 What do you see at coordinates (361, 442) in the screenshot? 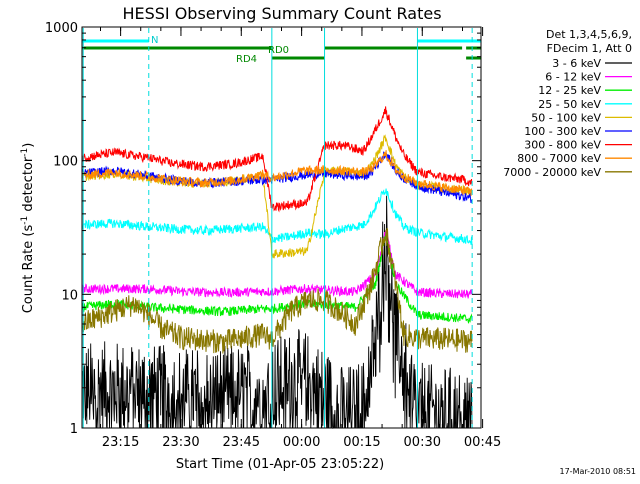
I see `x-tick-label: 00:15` at bounding box center [361, 442].